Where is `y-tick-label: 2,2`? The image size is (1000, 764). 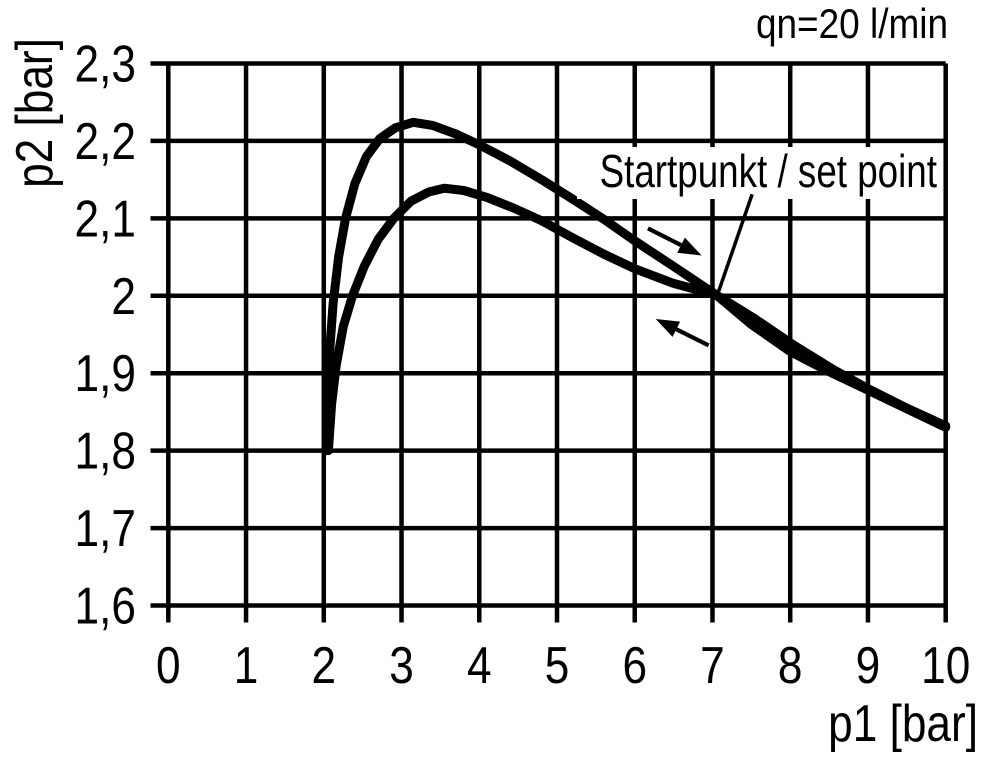 y-tick-label: 2,2 is located at coordinates (105, 142).